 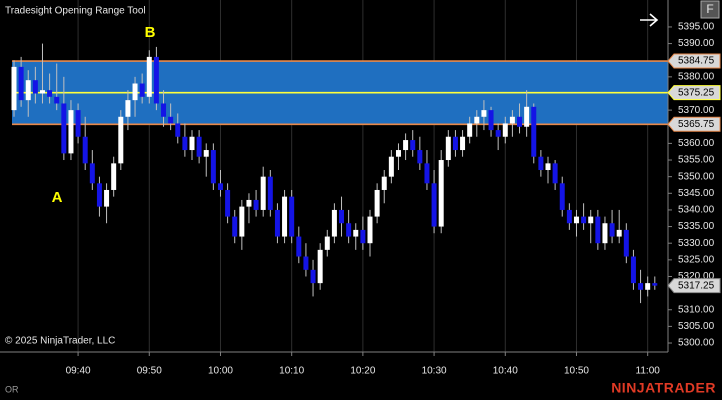 What do you see at coordinates (505, 371) in the screenshot?
I see `x-tick-label: 10:40` at bounding box center [505, 371].